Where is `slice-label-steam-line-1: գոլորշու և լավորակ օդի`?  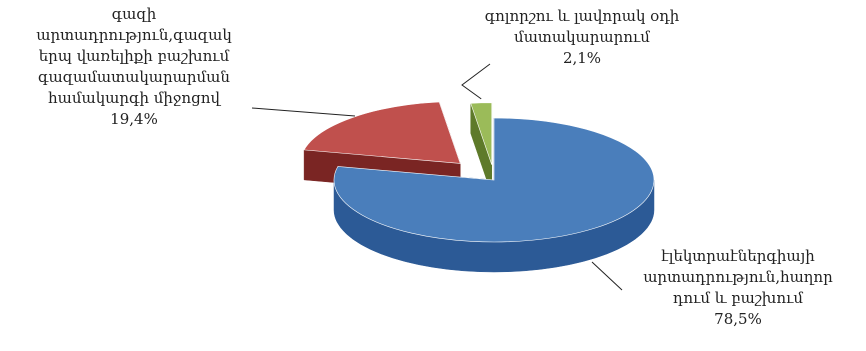
slice-label-steam-line-1: գոլորշու և լավորակ օդի is located at coordinates (582, 16).